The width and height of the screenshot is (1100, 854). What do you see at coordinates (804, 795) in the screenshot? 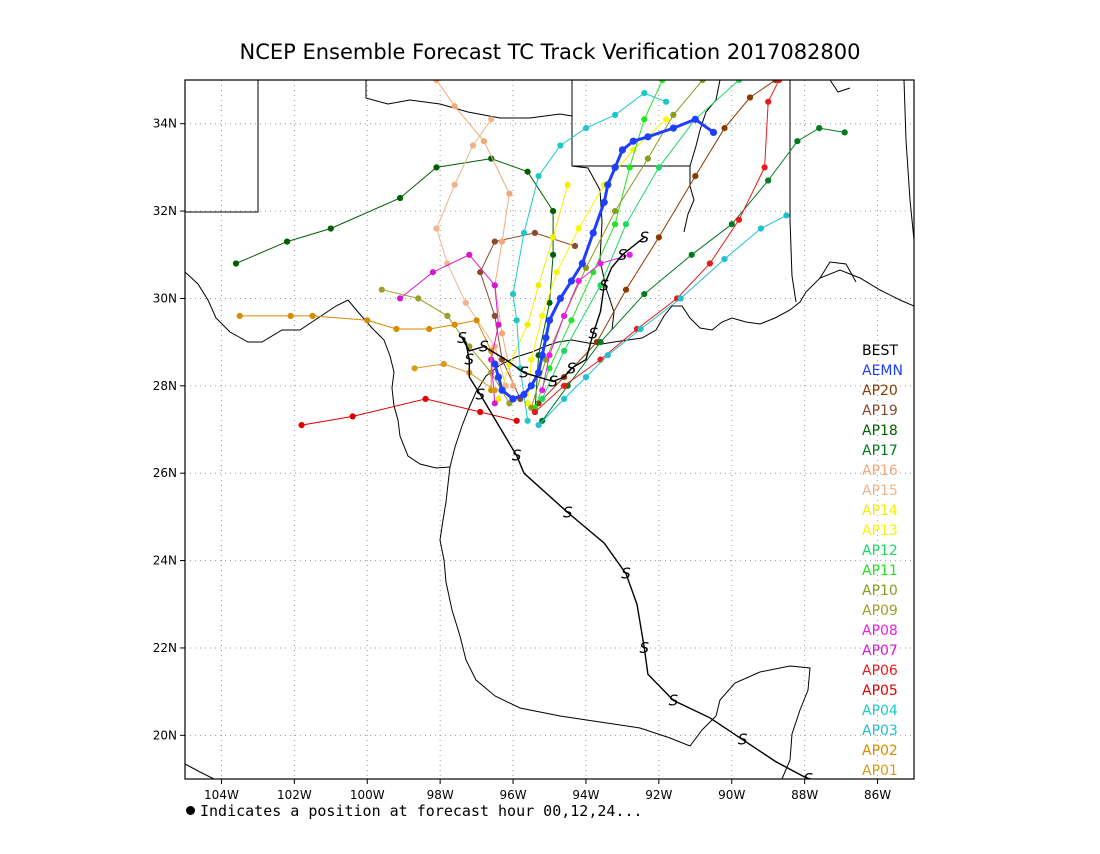
I see `lon-tick-label: 88W` at bounding box center [804, 795].